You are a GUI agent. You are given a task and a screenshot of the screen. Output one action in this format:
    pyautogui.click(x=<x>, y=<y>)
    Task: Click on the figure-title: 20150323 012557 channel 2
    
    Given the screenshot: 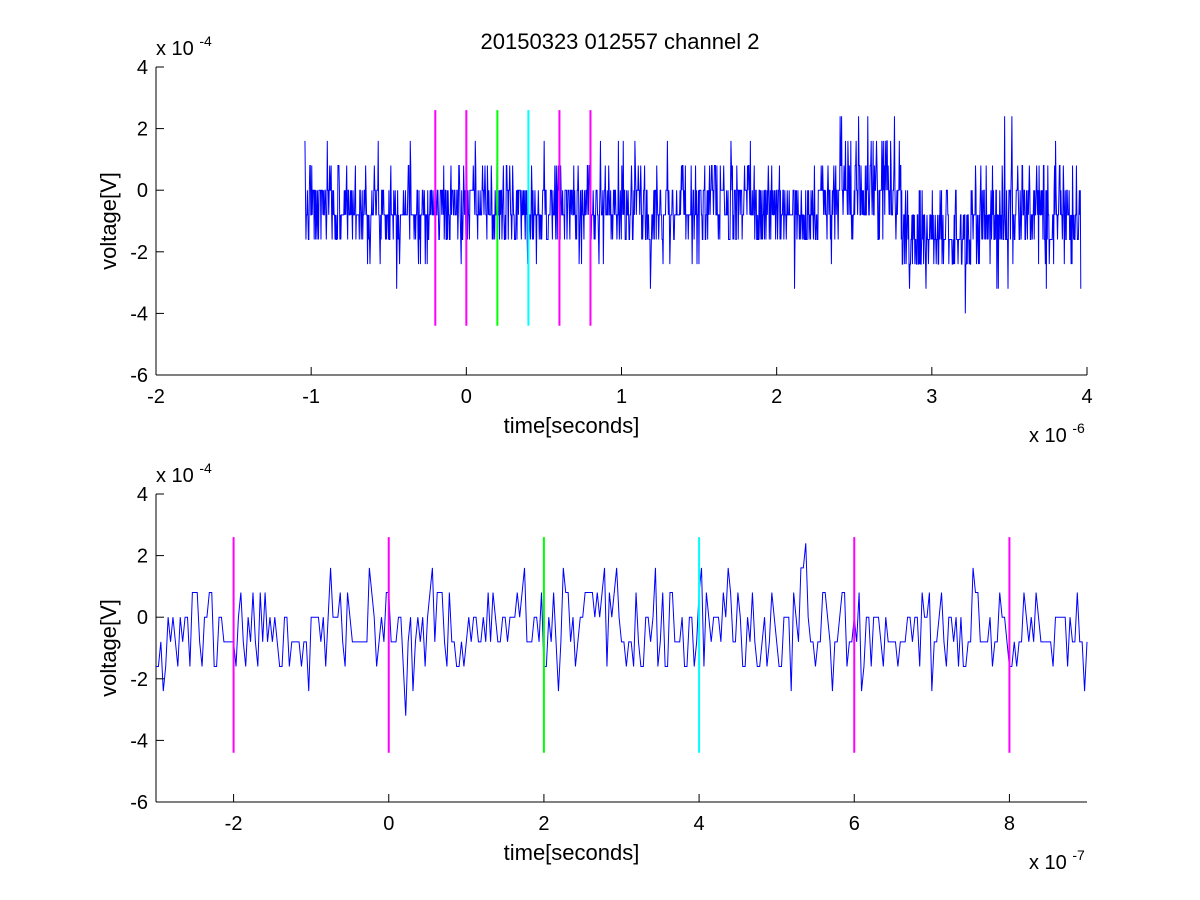 What is the action you would take?
    pyautogui.click(x=620, y=41)
    